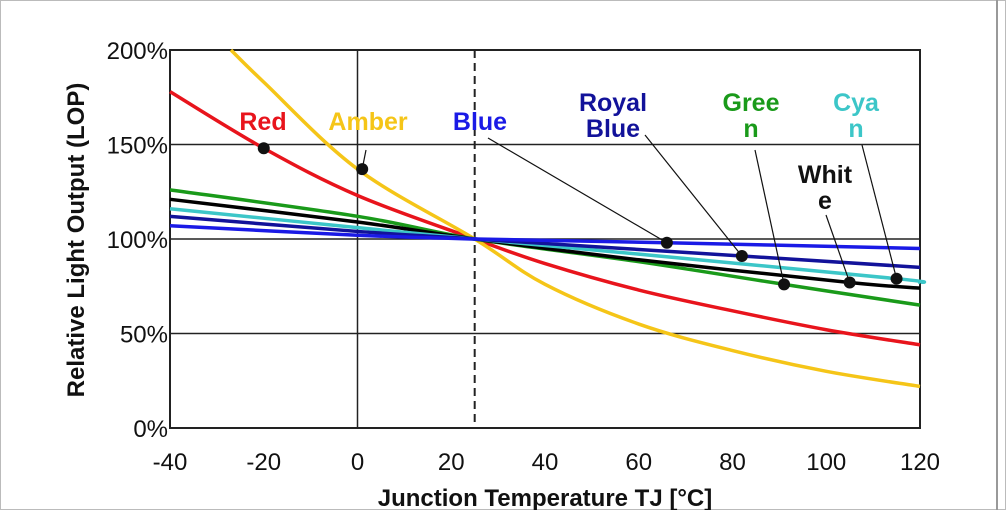 Image resolution: width=1006 pixels, height=510 pixels. I want to click on leader-line-green, so click(769, 217).